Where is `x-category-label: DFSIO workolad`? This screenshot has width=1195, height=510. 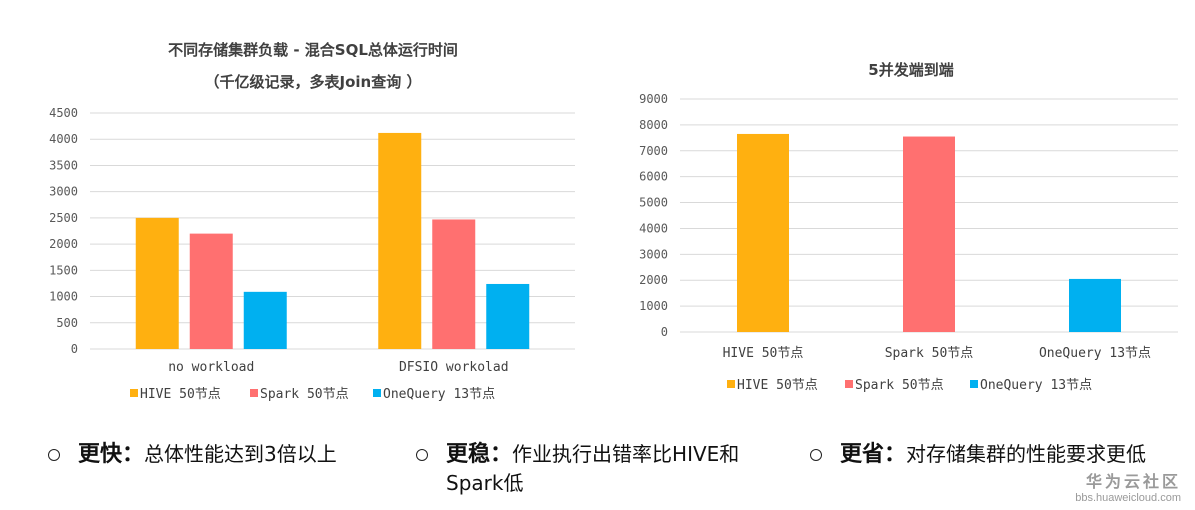 x-category-label: DFSIO workolad is located at coordinates (454, 367).